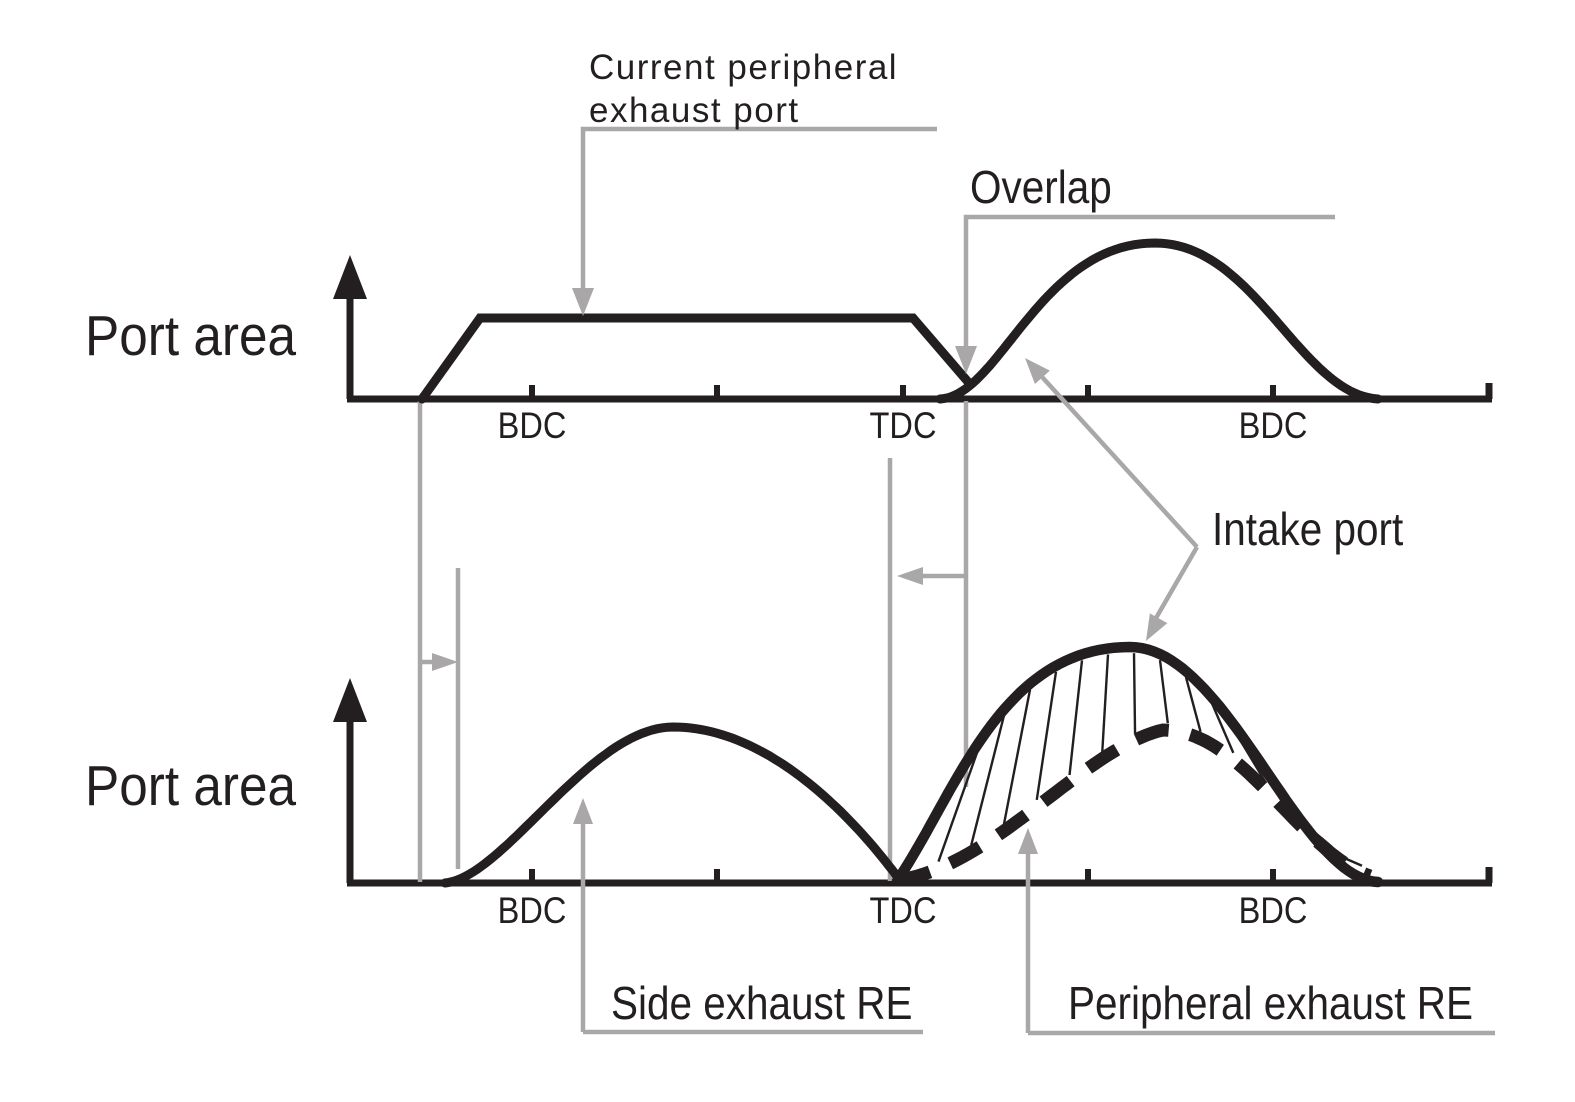 This screenshot has width=1575, height=1102. I want to click on current-peripheral-leader, so click(758, 209).